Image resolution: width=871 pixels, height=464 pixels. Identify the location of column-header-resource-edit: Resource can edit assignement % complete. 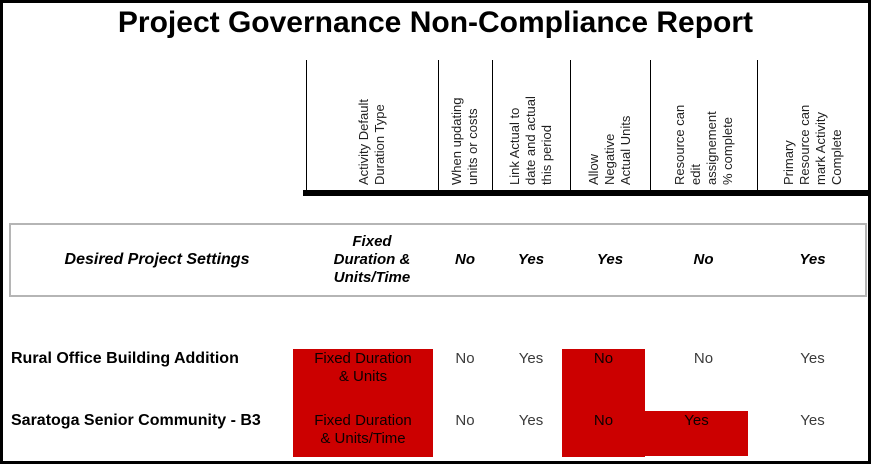
(703, 125).